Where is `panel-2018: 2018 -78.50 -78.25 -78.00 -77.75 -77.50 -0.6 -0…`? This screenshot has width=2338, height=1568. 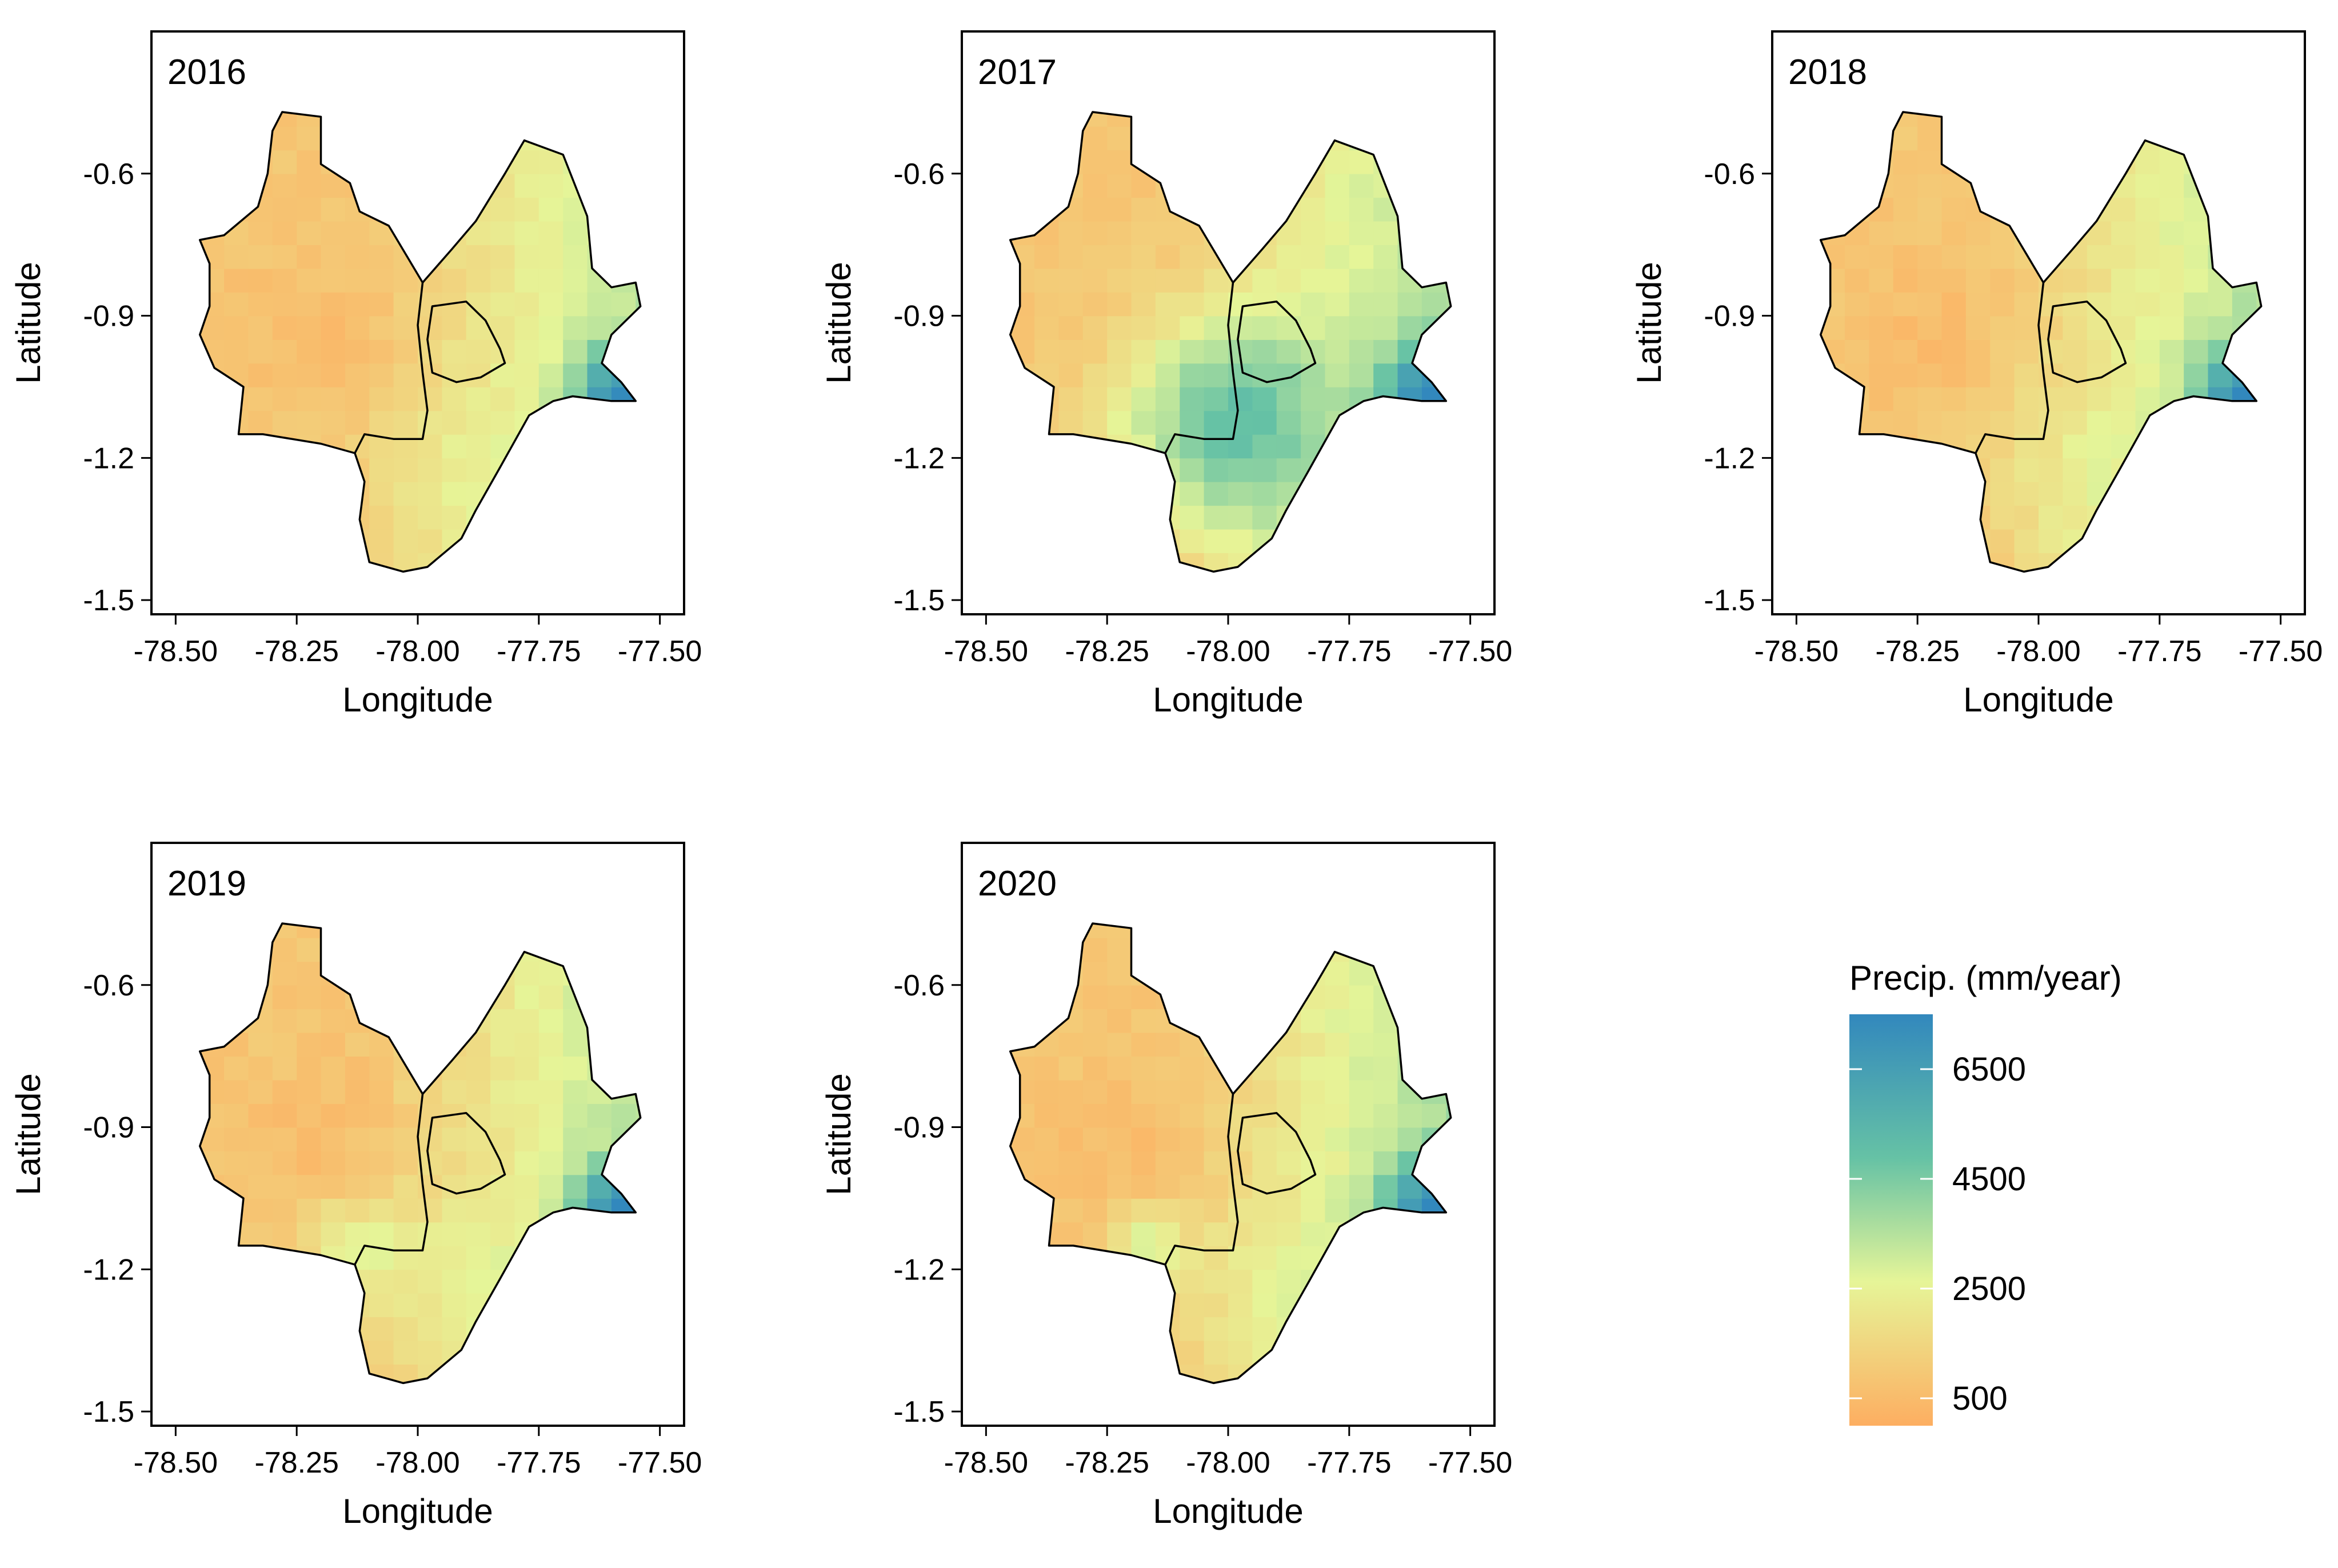
panel-2018: 2018 -78.50 -78.25 -78.00 -77.75 -77.50 -0.6 -0… is located at coordinates (1976, 374).